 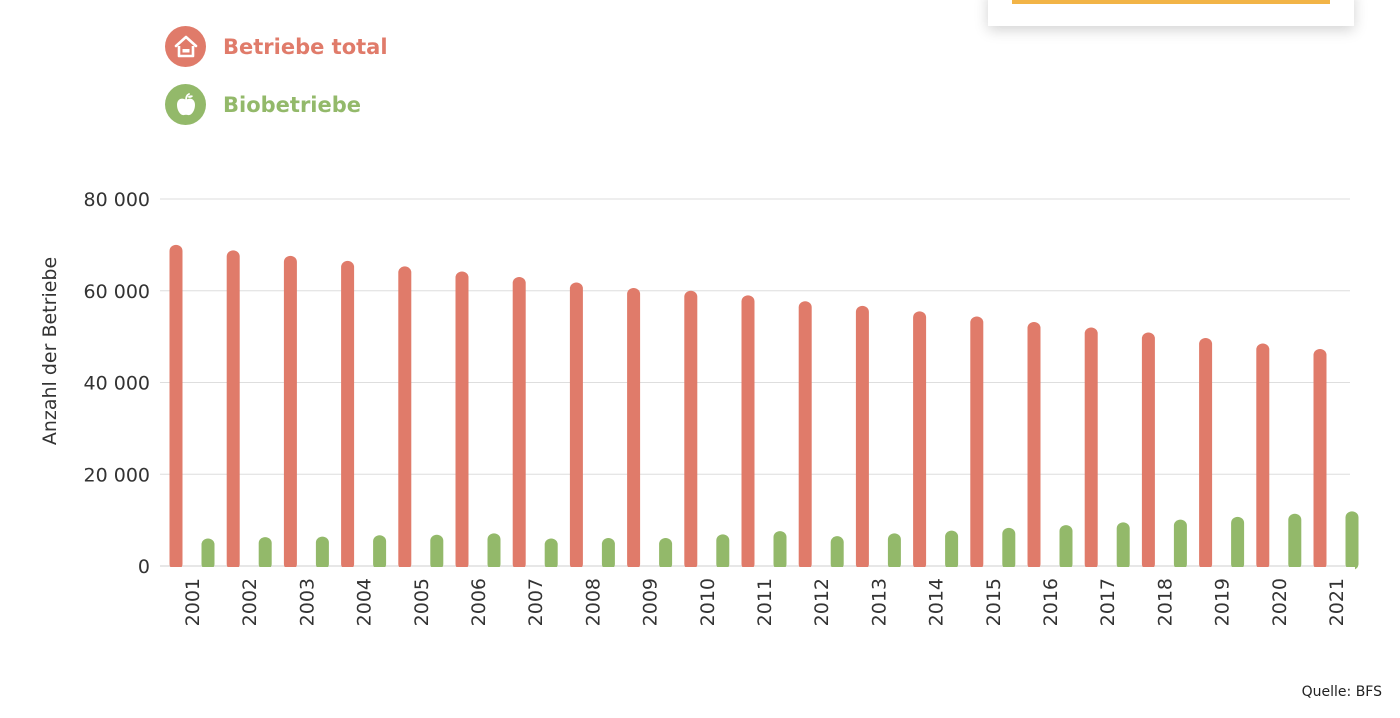 I want to click on x-tick-label: 2017, so click(x=1108, y=602).